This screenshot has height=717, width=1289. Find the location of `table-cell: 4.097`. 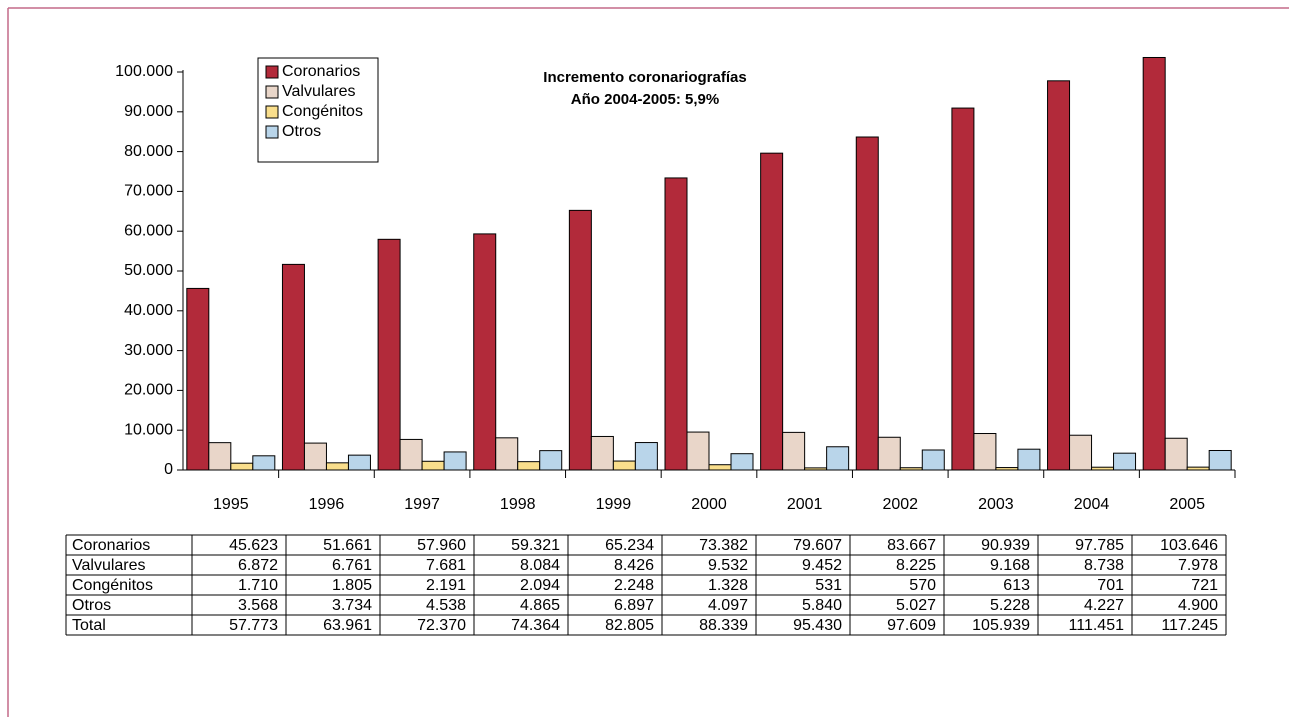

table-cell: 4.097 is located at coordinates (728, 605).